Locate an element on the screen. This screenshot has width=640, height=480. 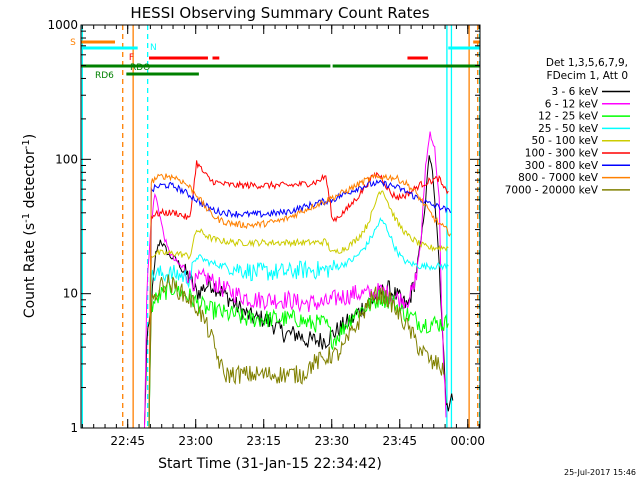
legend-entry-800-7000-kev: 800 - 7000 keV is located at coordinates (558, 178).